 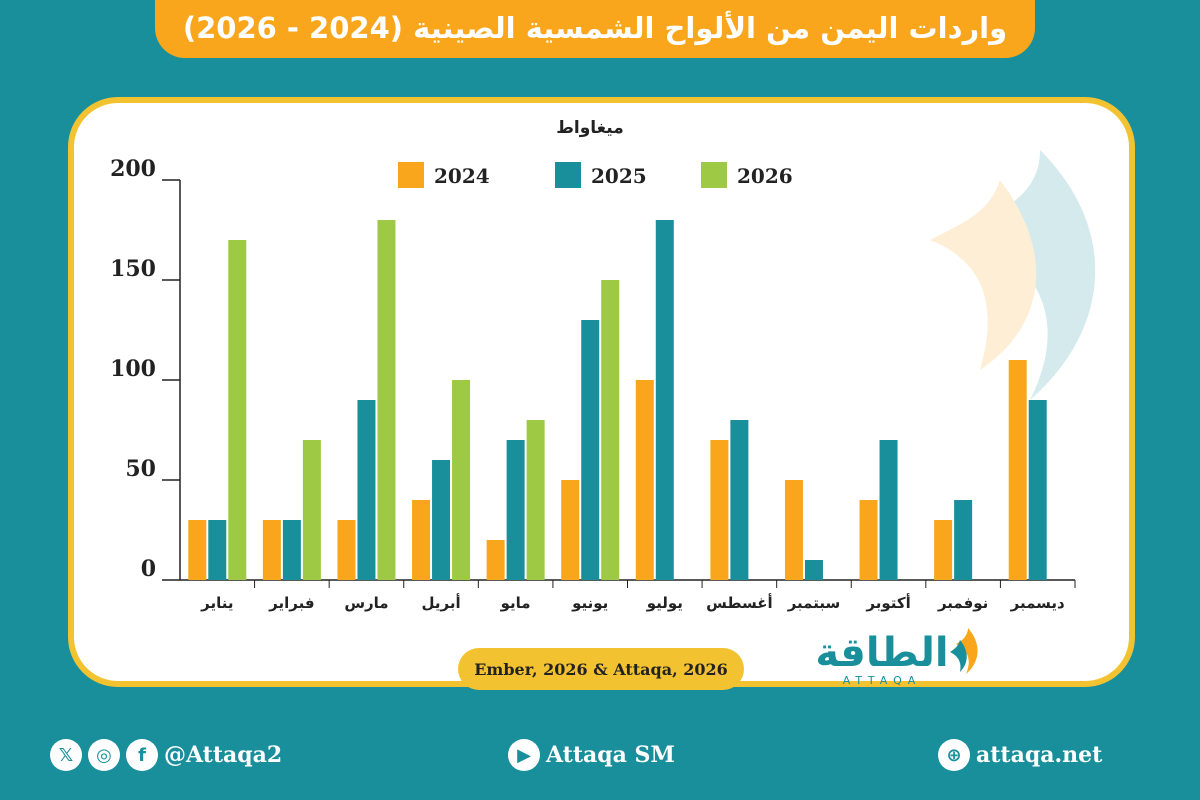 What do you see at coordinates (104, 755) in the screenshot?
I see `instagram-icon: ◎` at bounding box center [104, 755].